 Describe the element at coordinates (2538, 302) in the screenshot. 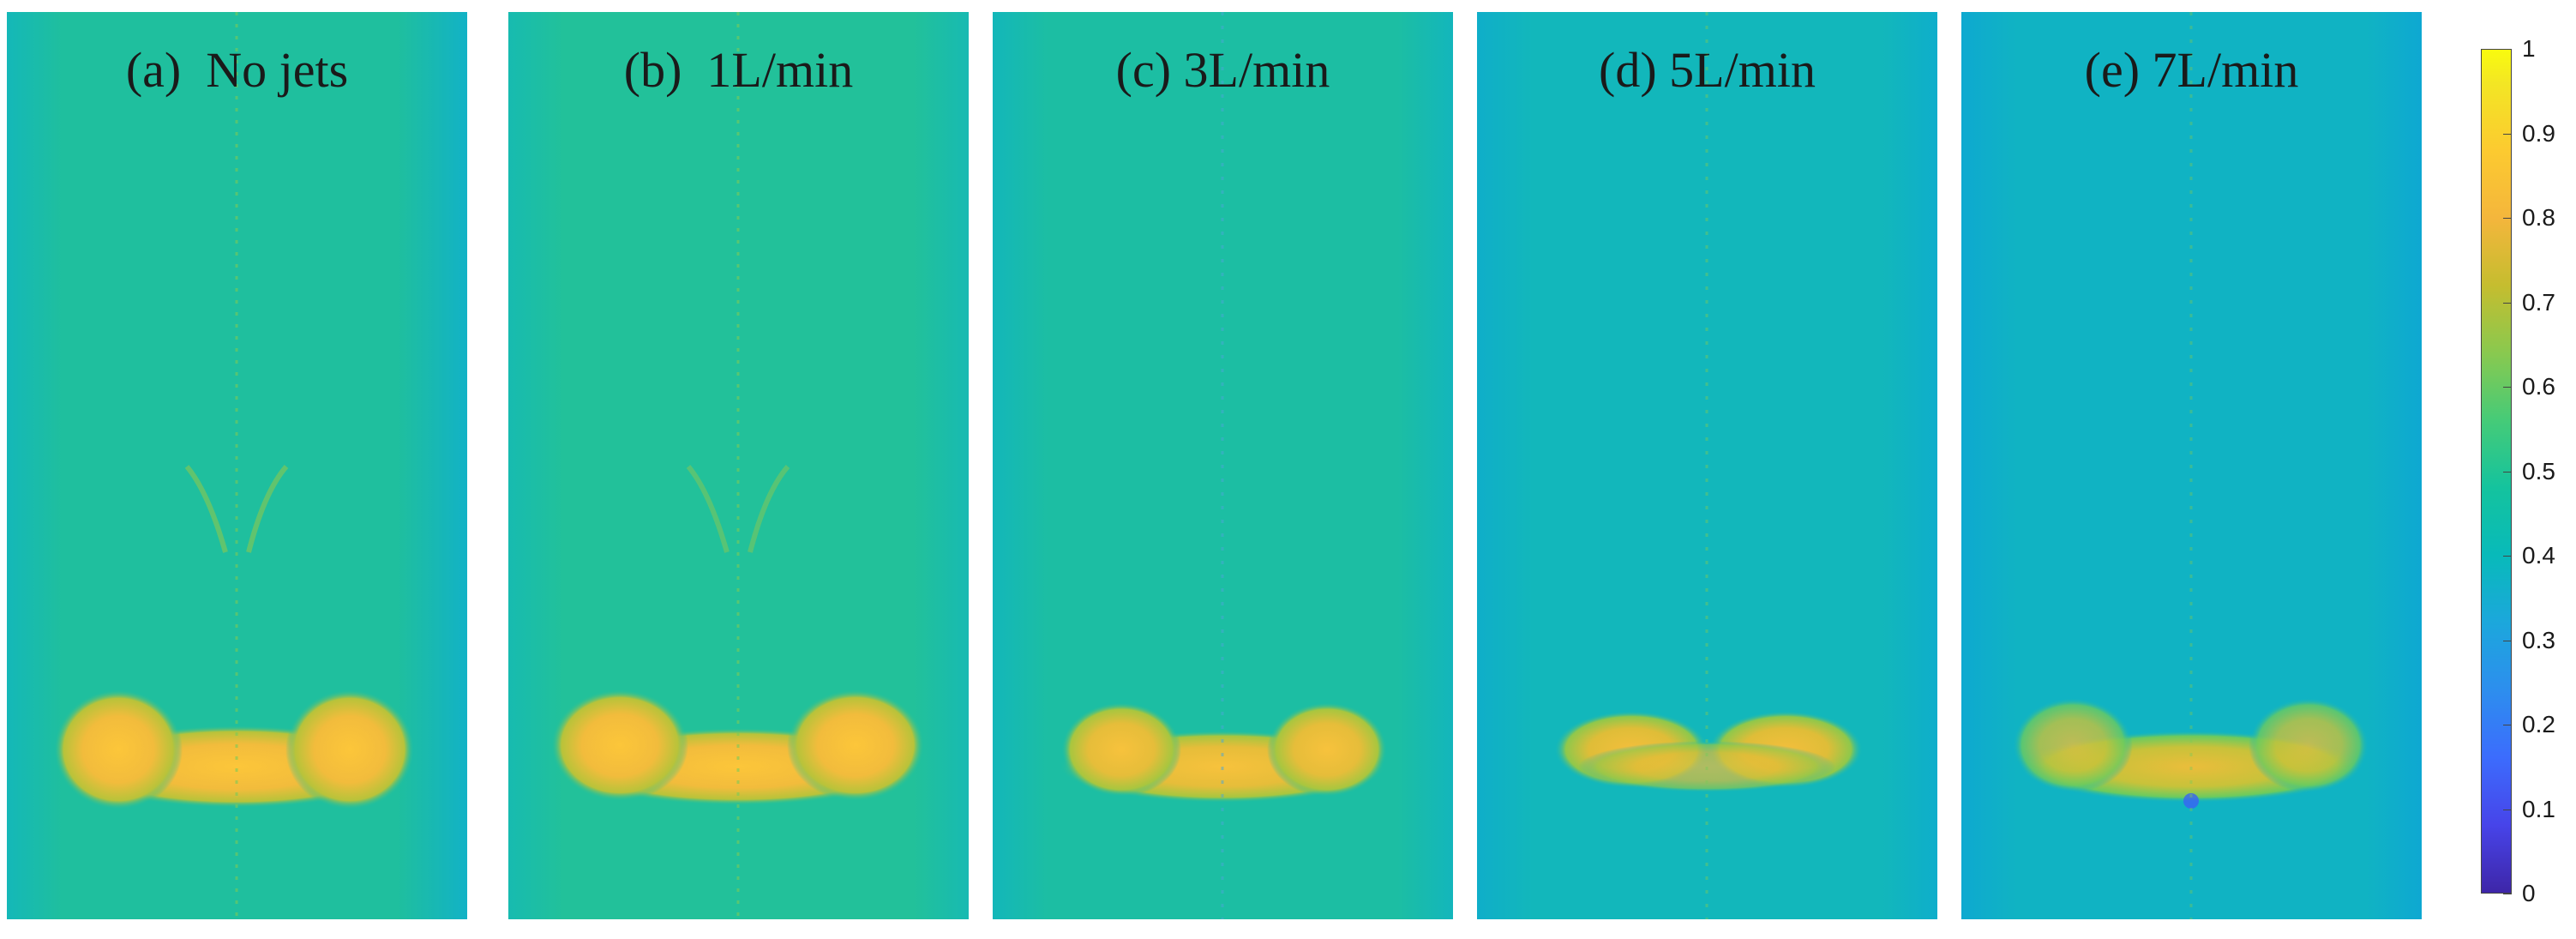

I see `colorbar-tick-label: 0.7` at that location.